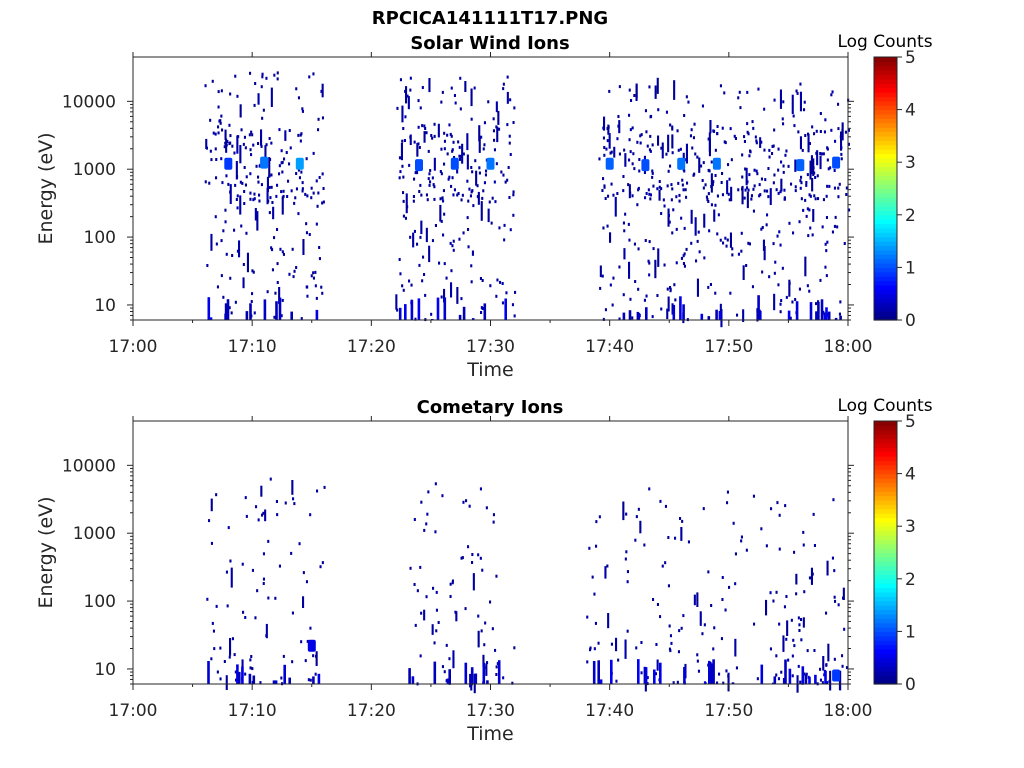  Describe the element at coordinates (885, 437) in the screenshot. I see `colorbar-swatch` at that location.